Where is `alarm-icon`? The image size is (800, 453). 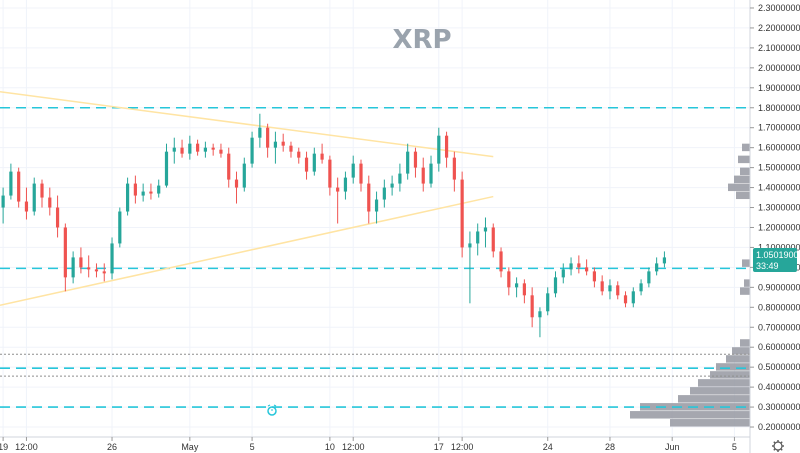 alarm-icon is located at coordinates (272, 410).